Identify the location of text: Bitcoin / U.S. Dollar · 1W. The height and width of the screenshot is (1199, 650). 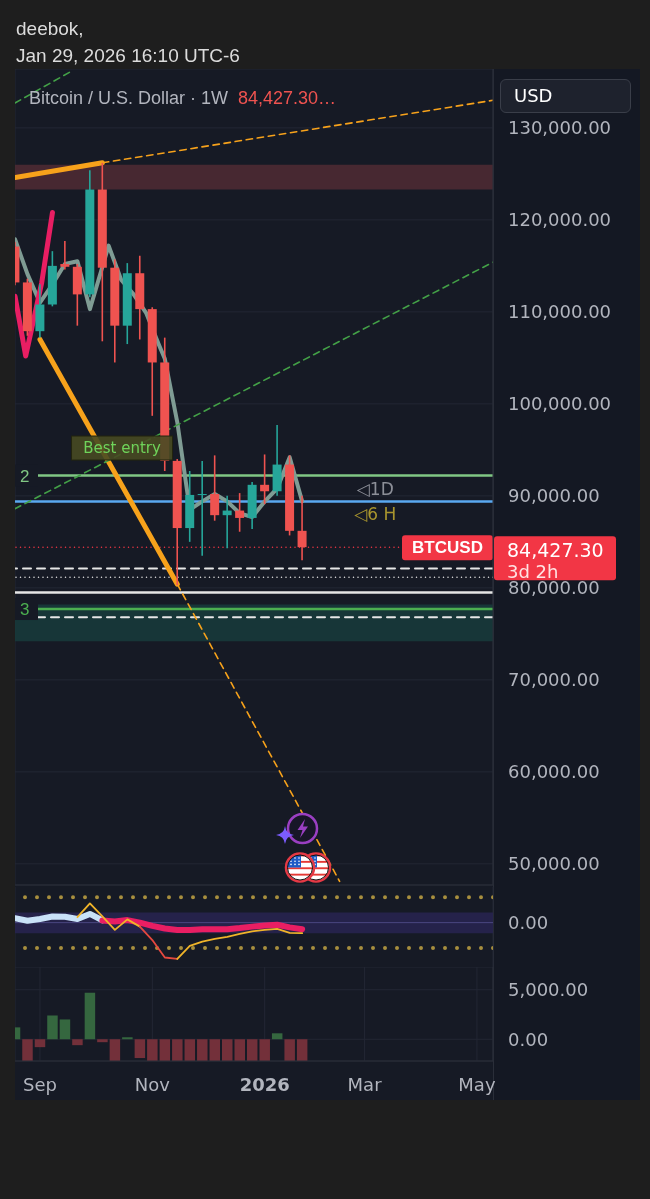
(129, 98).